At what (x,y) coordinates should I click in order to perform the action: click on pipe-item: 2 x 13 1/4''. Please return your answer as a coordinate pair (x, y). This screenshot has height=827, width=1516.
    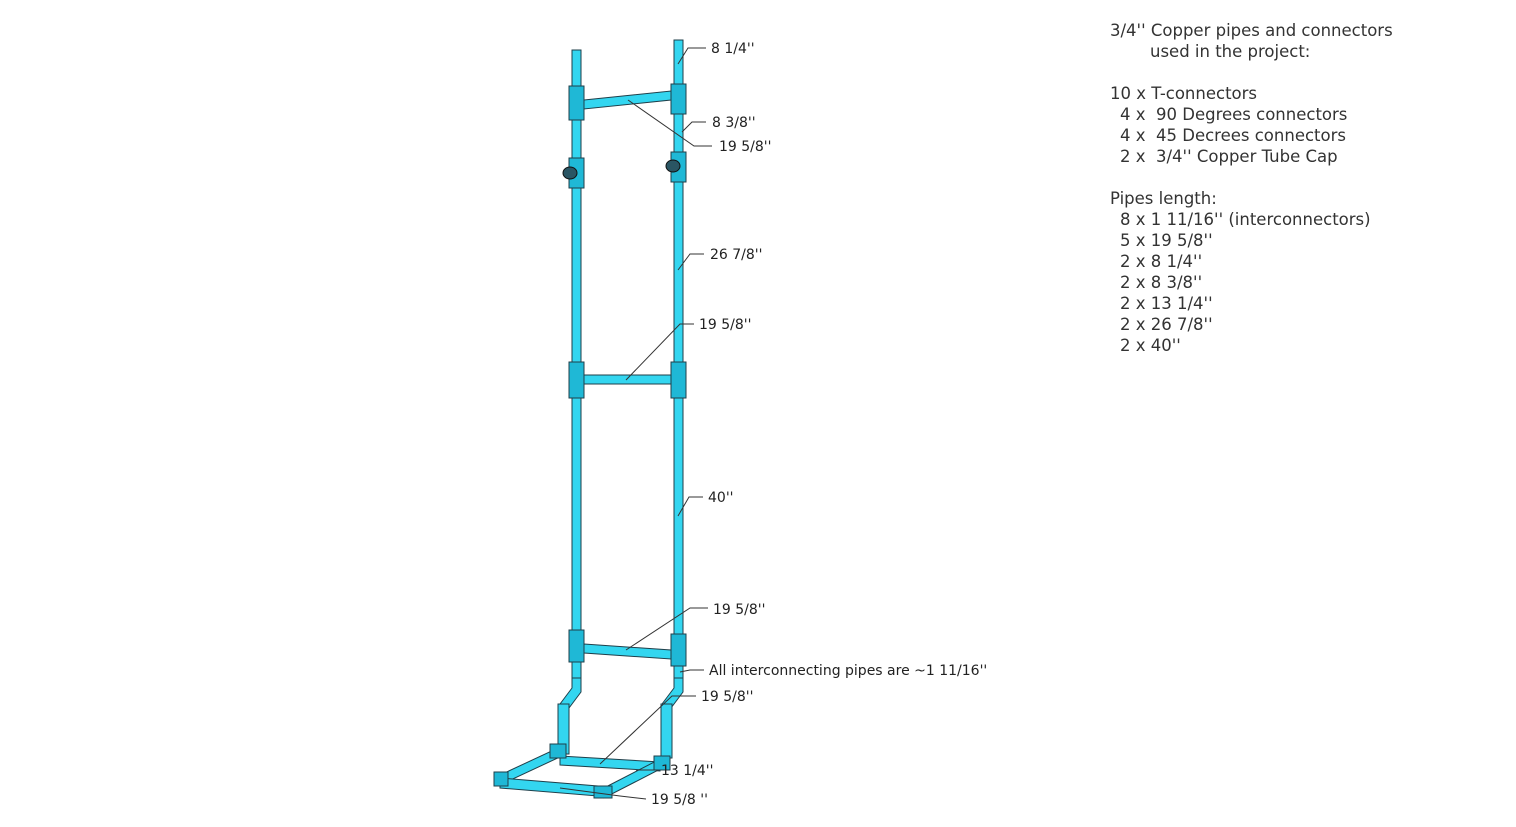
    Looking at the image, I should click on (1166, 303).